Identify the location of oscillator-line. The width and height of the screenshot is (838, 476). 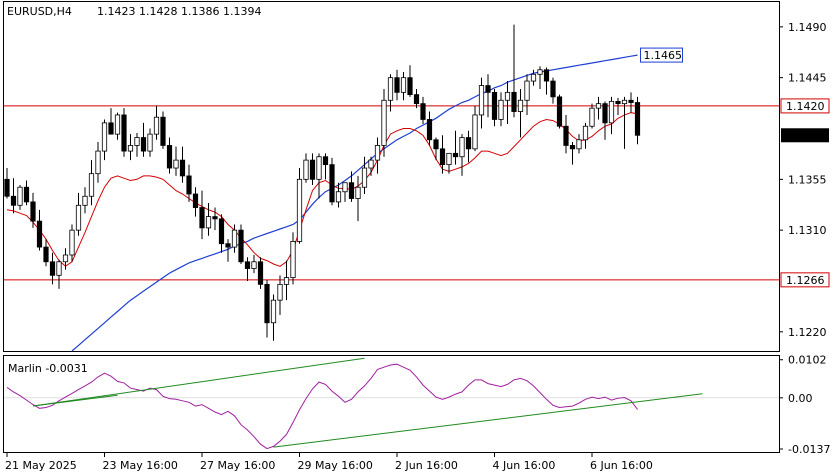
(322, 406).